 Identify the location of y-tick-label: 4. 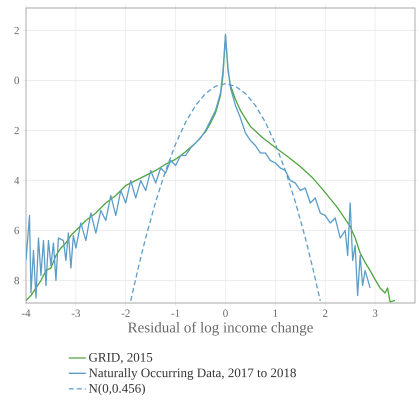
(17, 180).